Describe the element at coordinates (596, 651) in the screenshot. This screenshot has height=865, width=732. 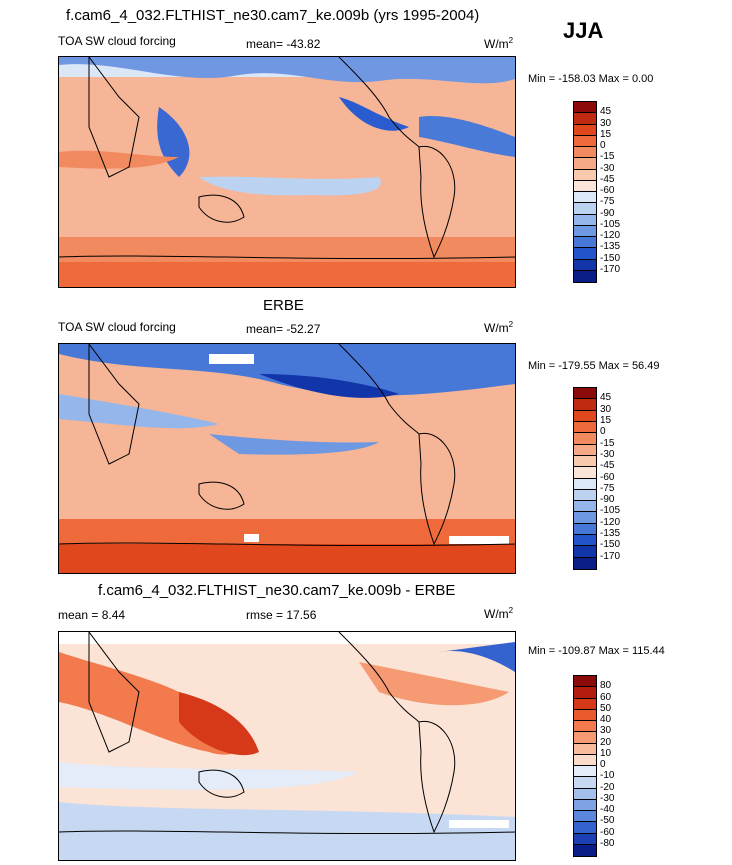
I see `panel3-minmax: Min = -109.87 Max = 115.44` at that location.